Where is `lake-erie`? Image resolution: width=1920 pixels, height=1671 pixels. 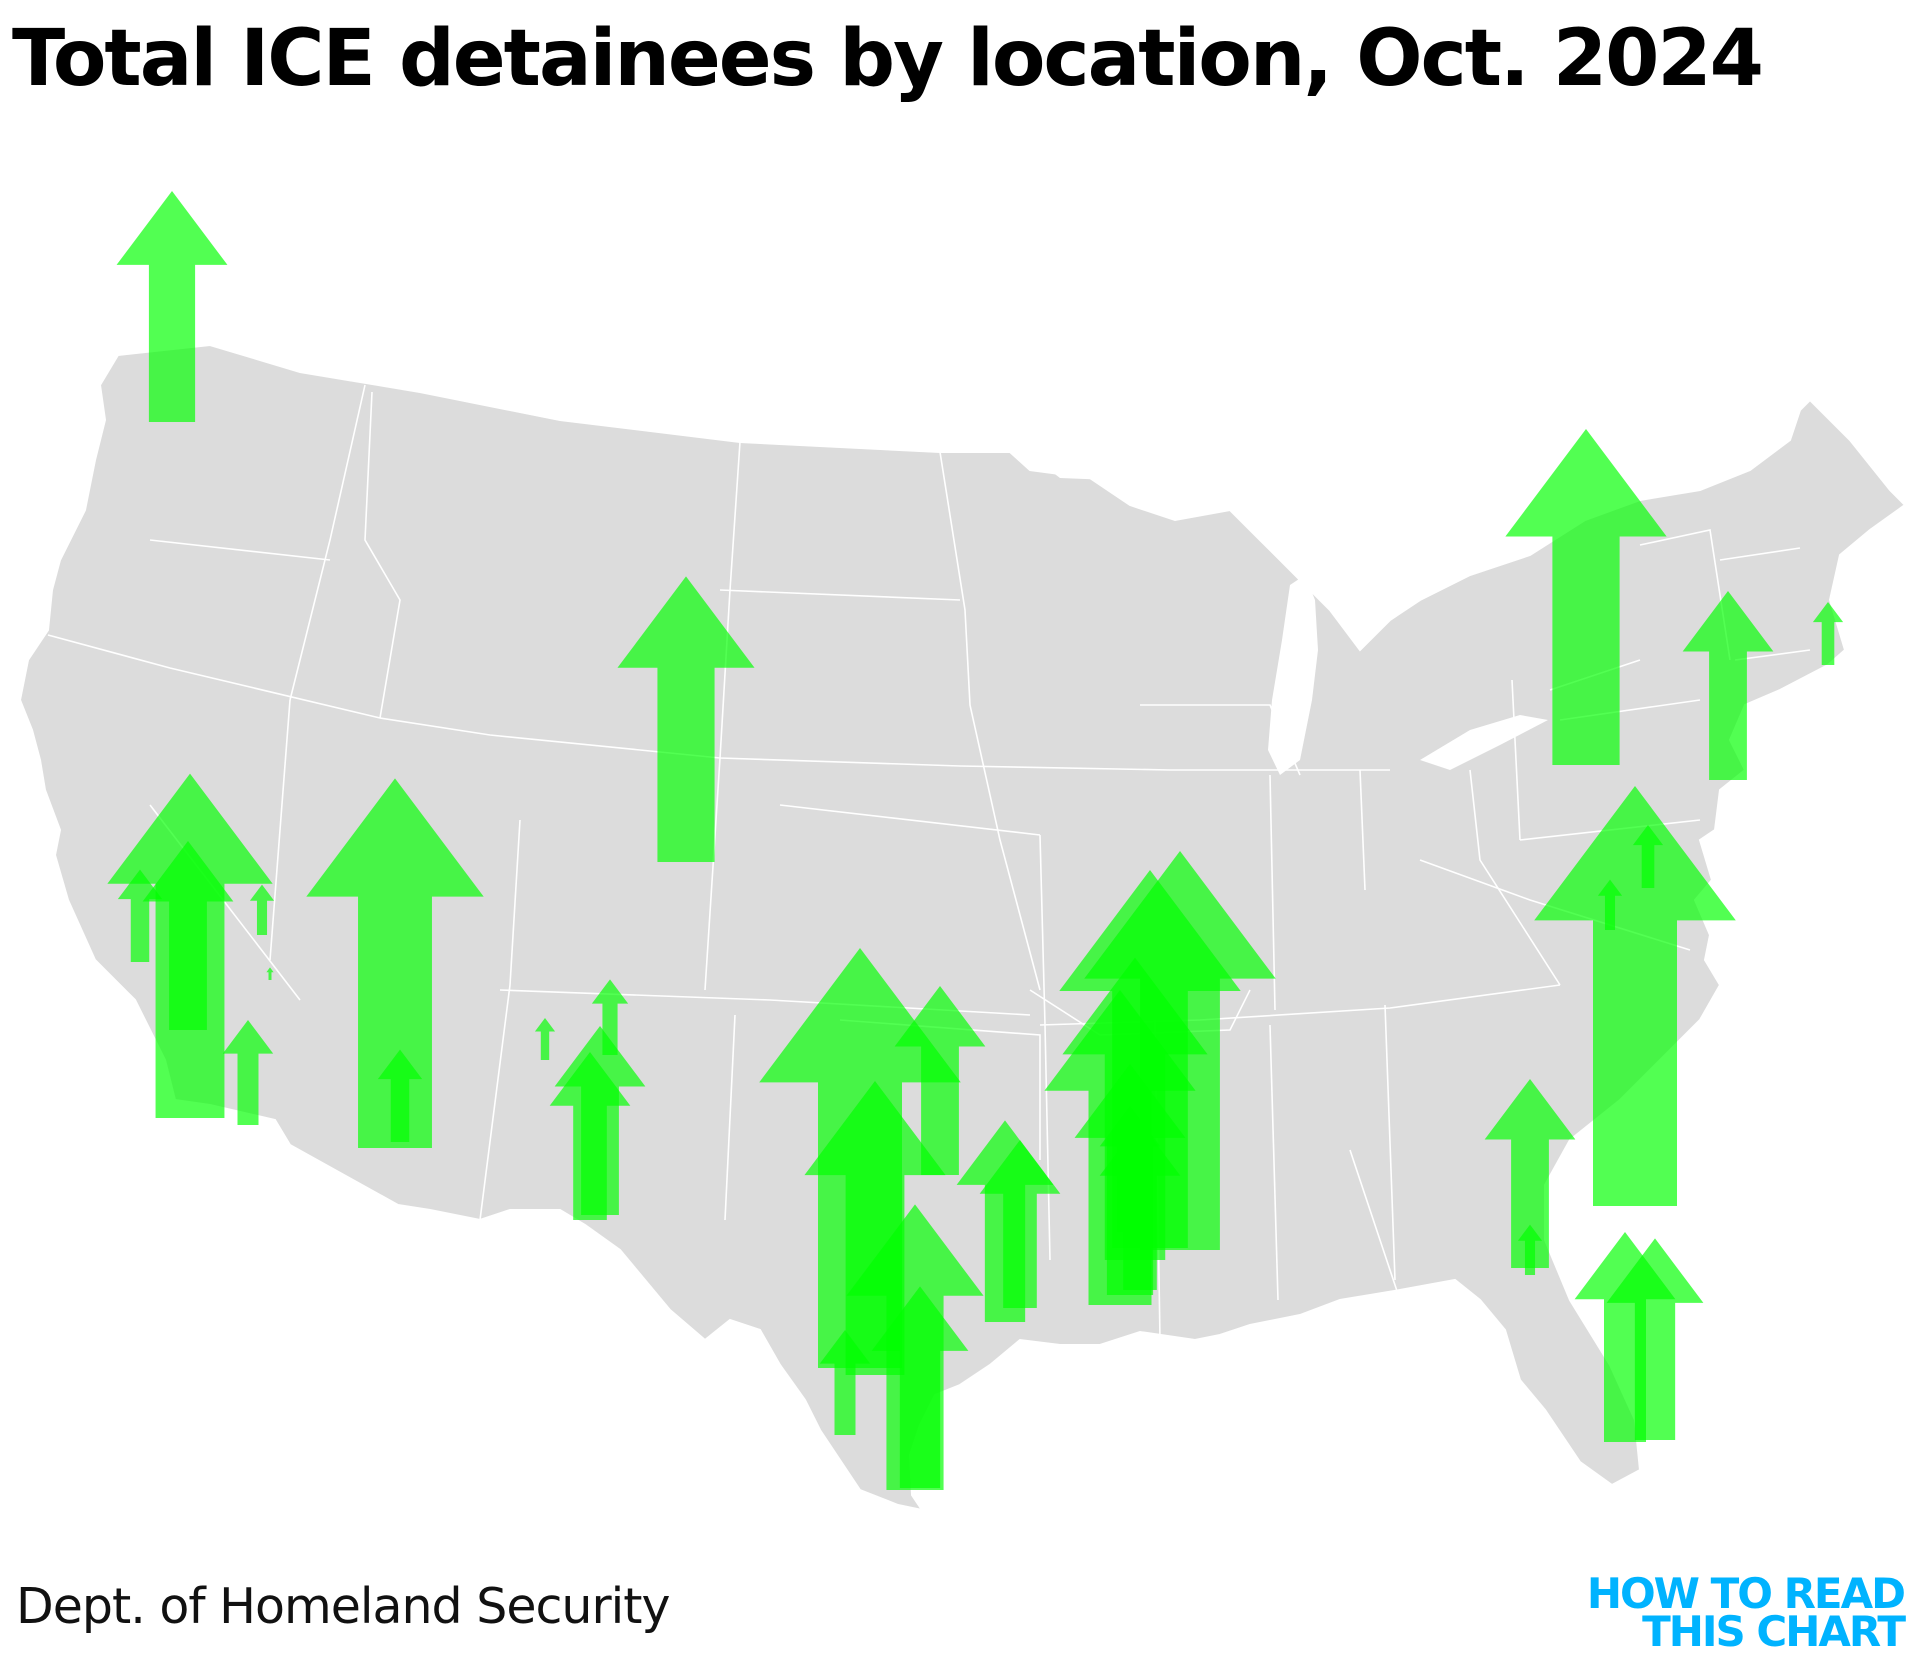 lake-erie is located at coordinates (1484, 742).